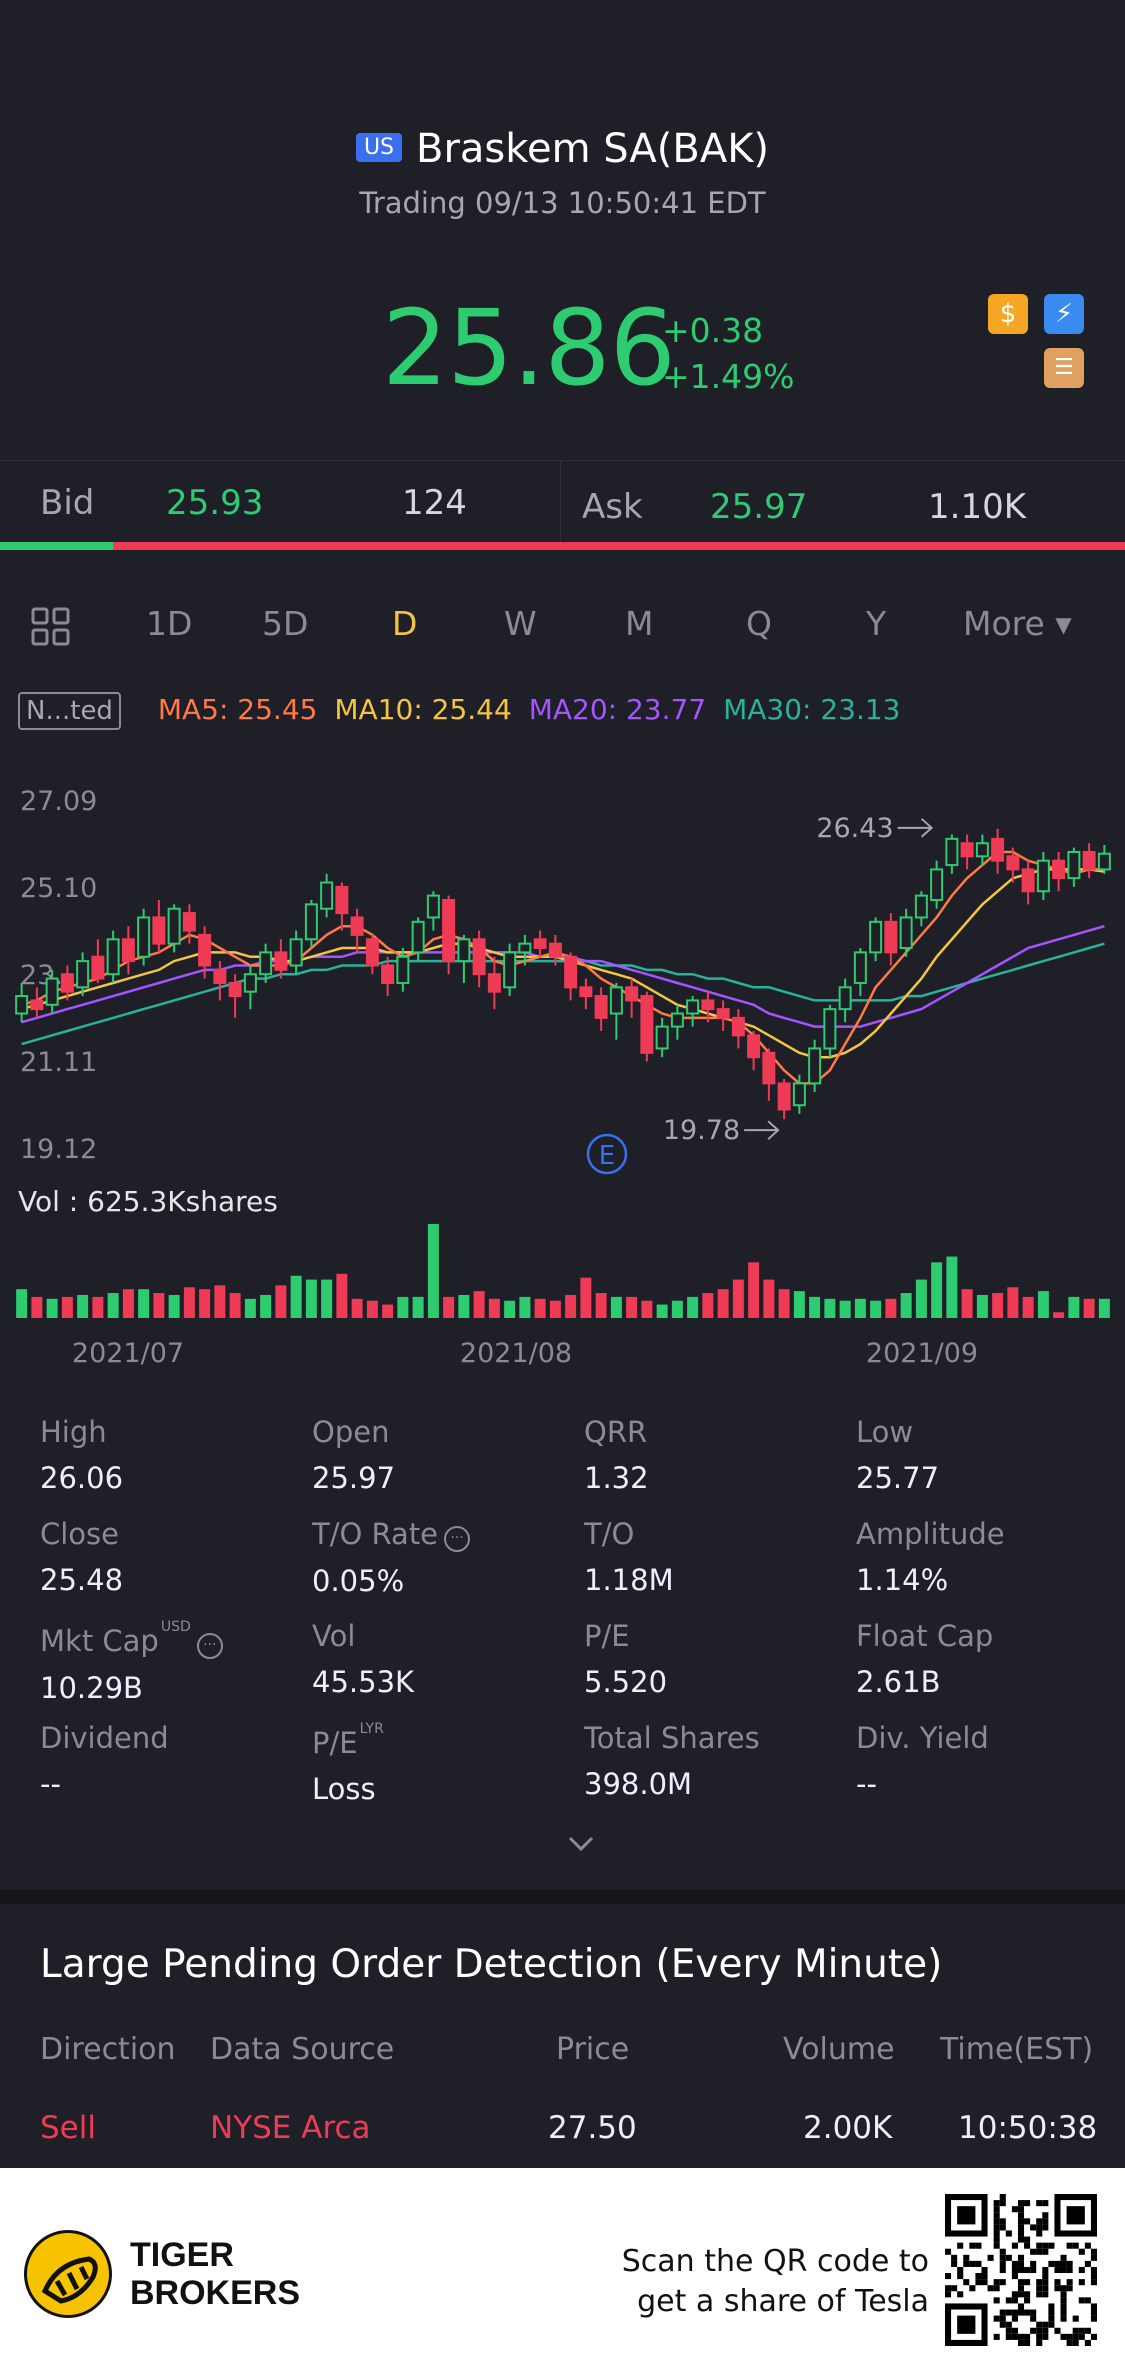 The height and width of the screenshot is (2380, 1125). Describe the element at coordinates (639, 623) in the screenshot. I see `tab-m: M` at that location.